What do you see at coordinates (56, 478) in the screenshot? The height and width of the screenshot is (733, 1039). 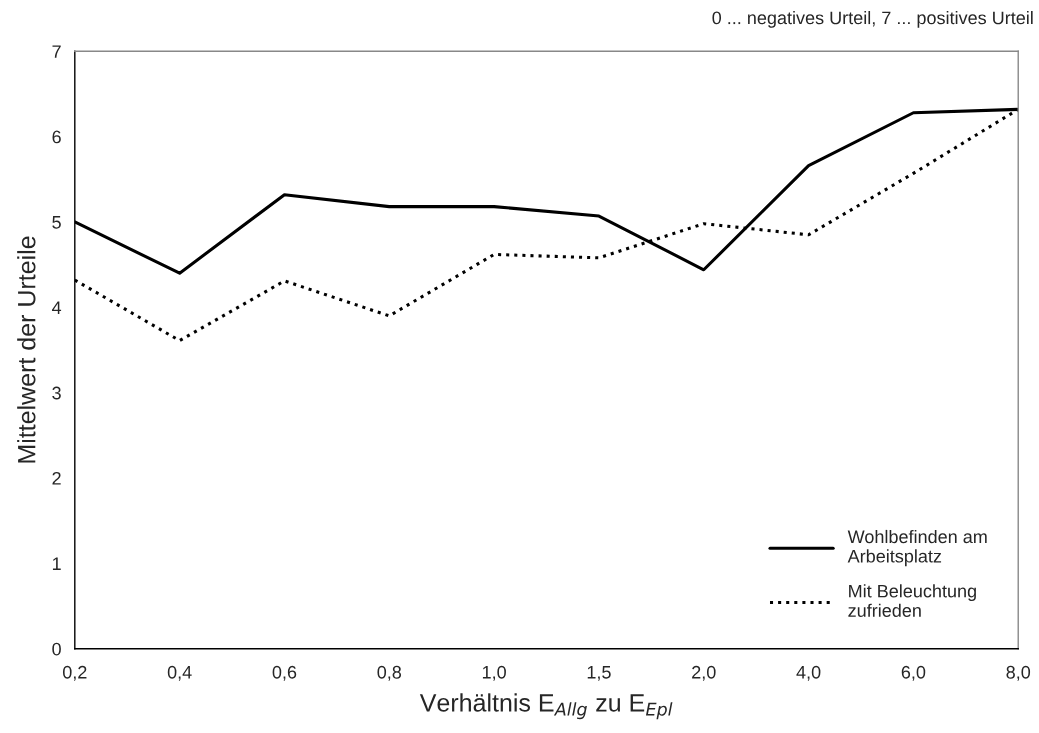 I see `y-tick-label: 2` at bounding box center [56, 478].